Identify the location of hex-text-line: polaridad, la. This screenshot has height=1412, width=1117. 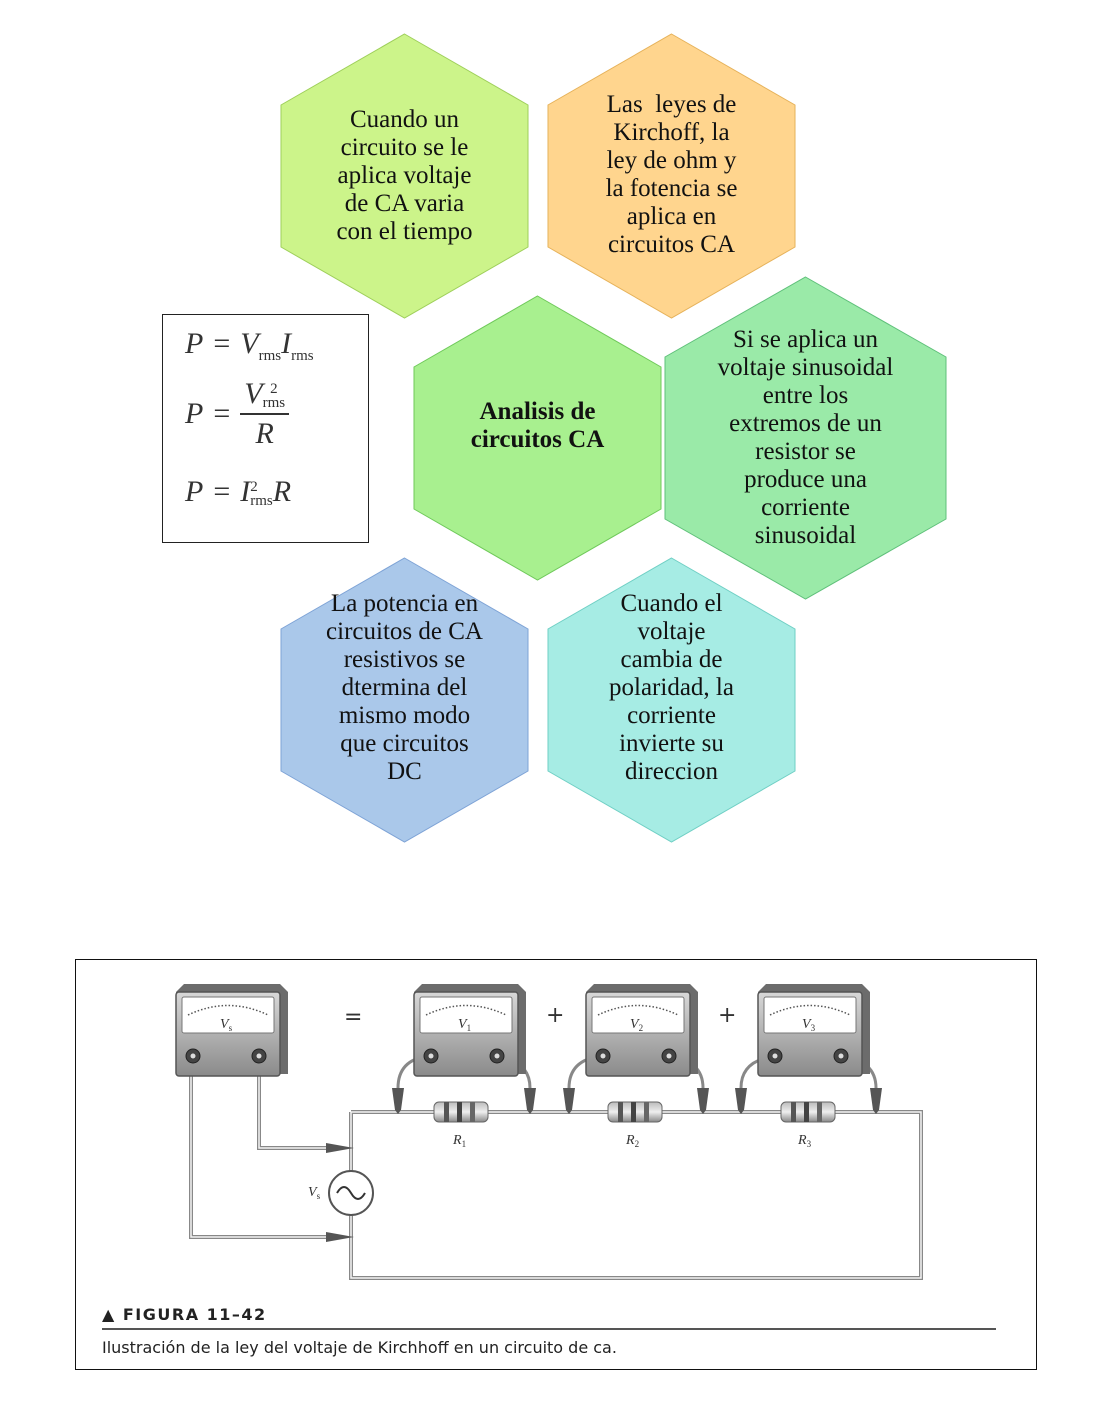
(671, 687).